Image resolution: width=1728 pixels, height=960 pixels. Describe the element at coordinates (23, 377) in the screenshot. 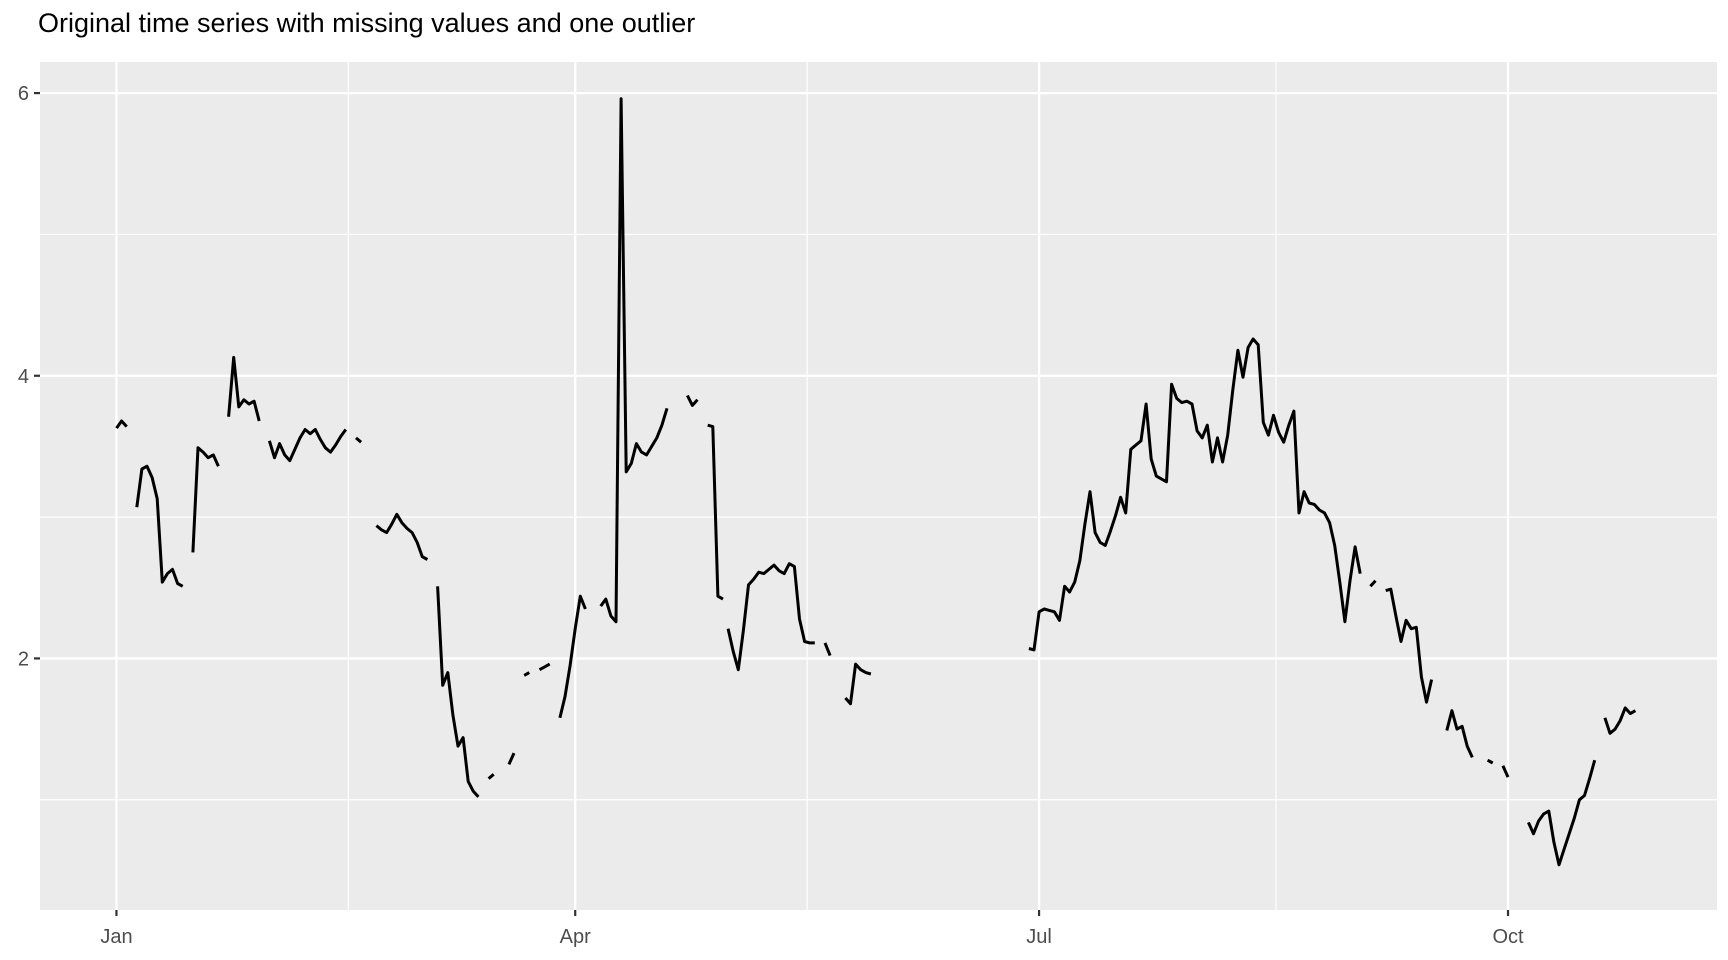

I see `y-axis-label: 4` at that location.